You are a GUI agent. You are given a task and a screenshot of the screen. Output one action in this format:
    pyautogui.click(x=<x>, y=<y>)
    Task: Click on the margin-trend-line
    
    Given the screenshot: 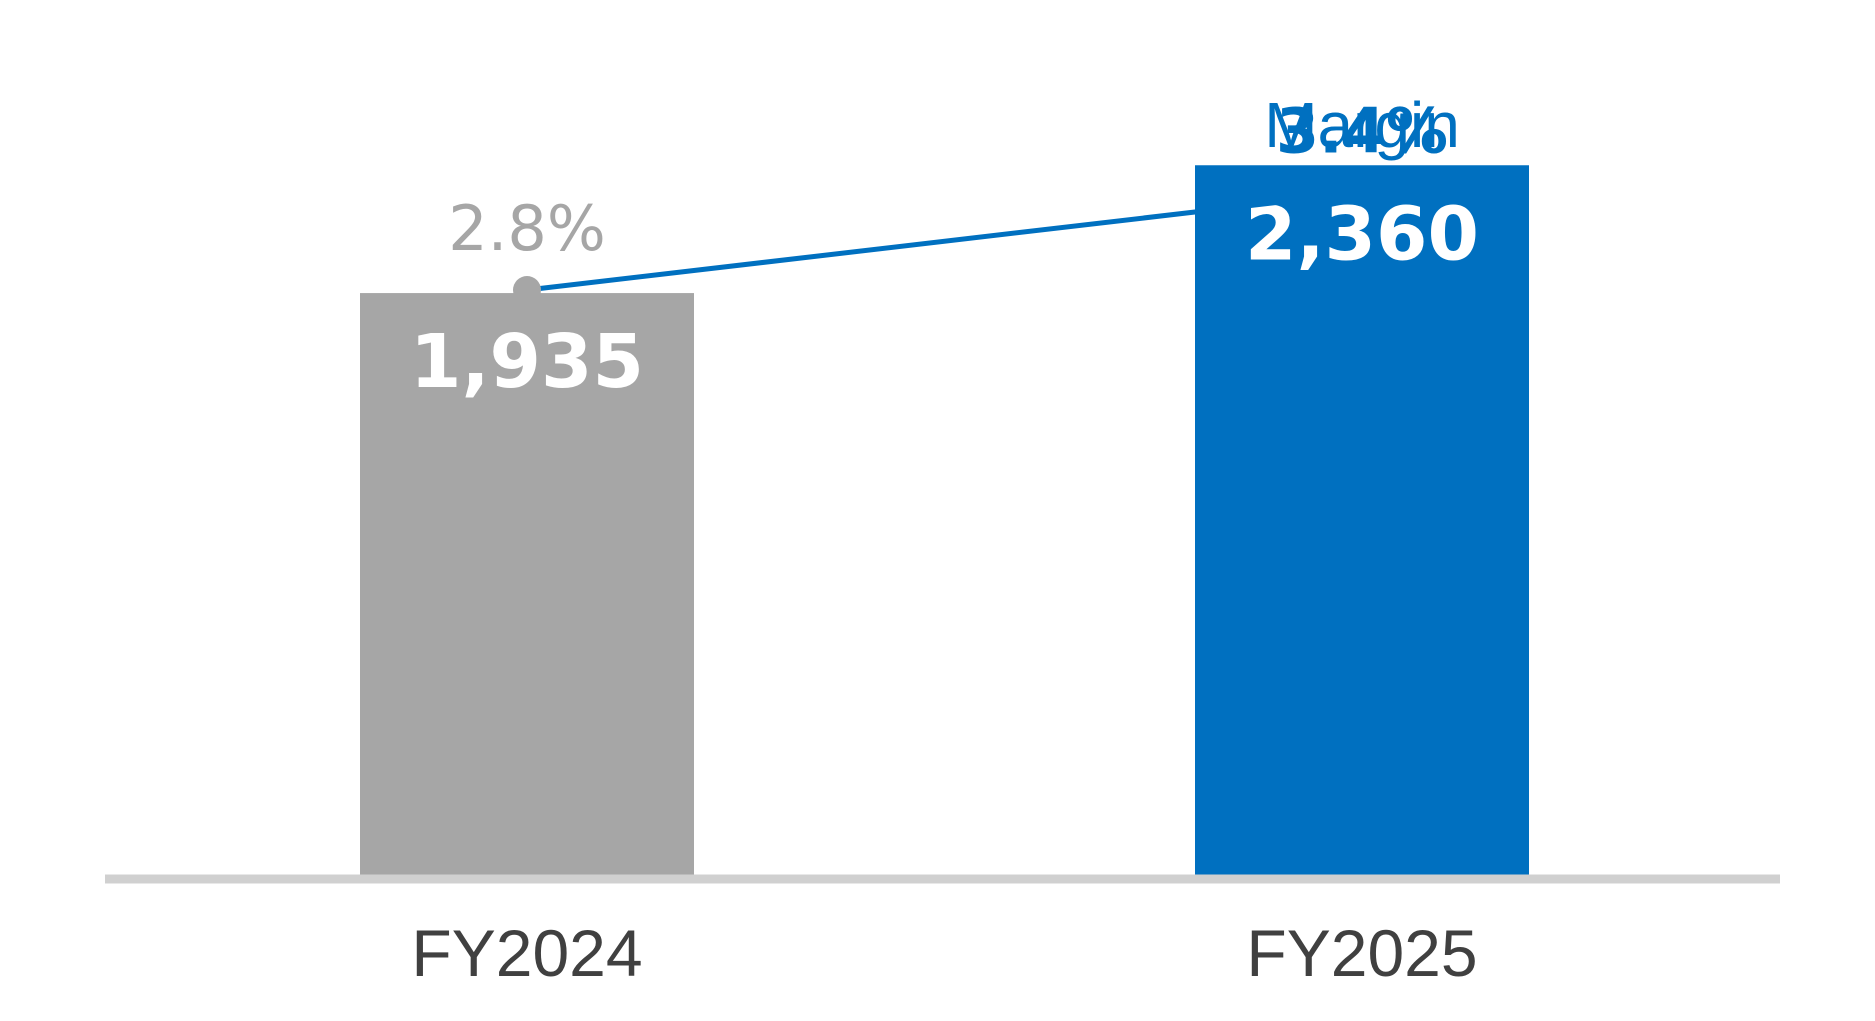 What is the action you would take?
    pyautogui.click(x=944, y=241)
    